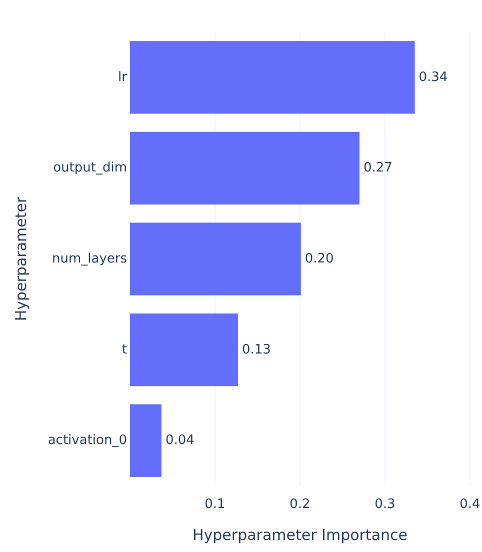  Describe the element at coordinates (433, 77) in the screenshot. I see `data-label: 0.34` at that location.